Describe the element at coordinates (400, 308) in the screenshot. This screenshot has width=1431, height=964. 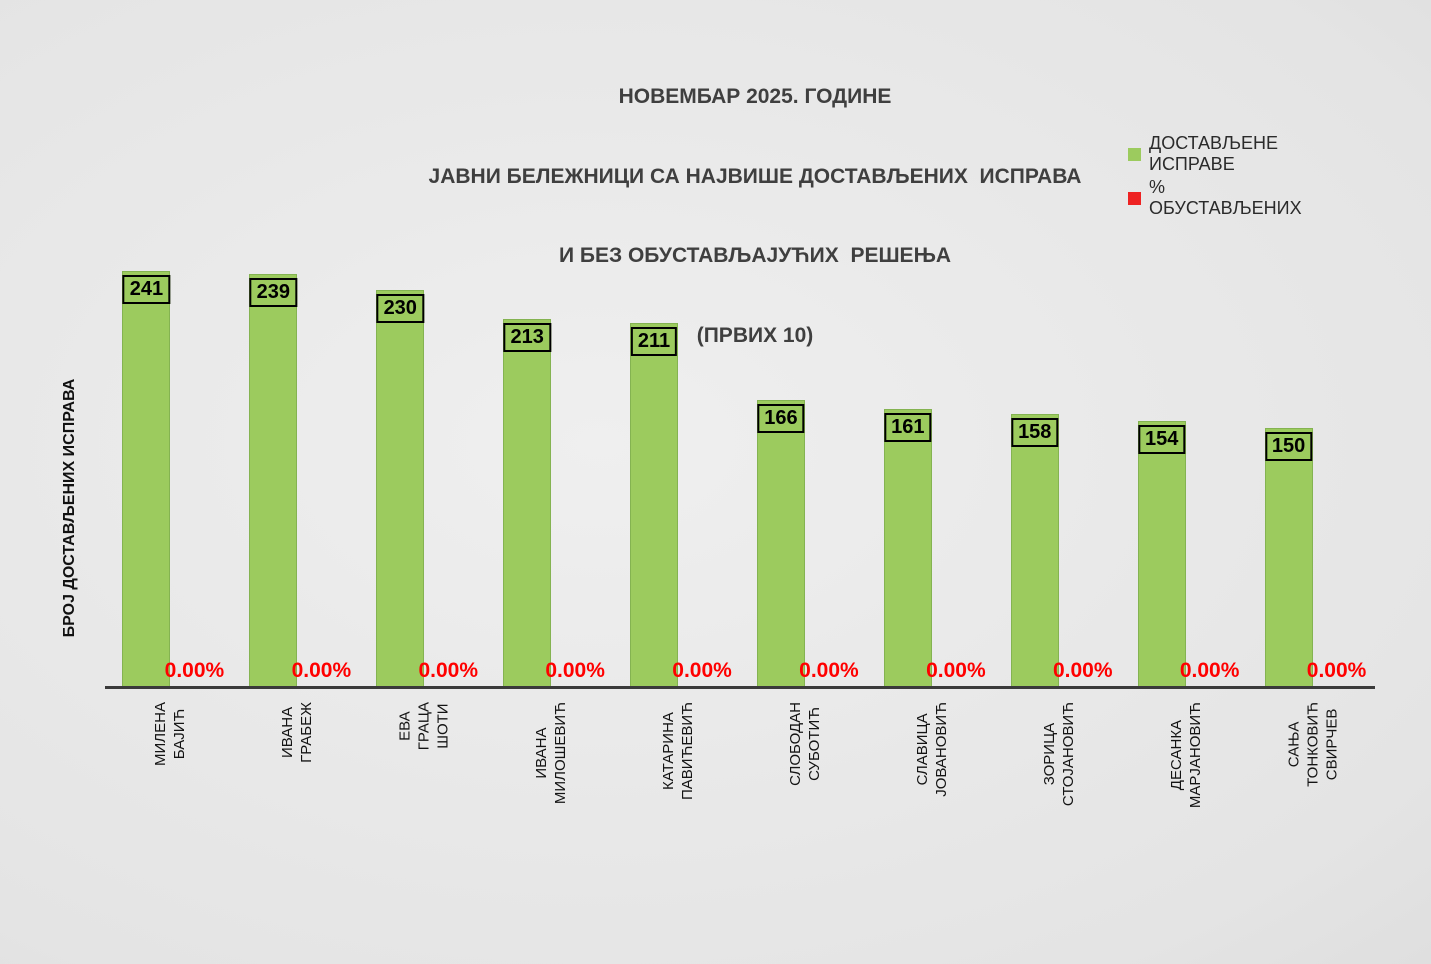
I see `bar-value-label: 230` at that location.